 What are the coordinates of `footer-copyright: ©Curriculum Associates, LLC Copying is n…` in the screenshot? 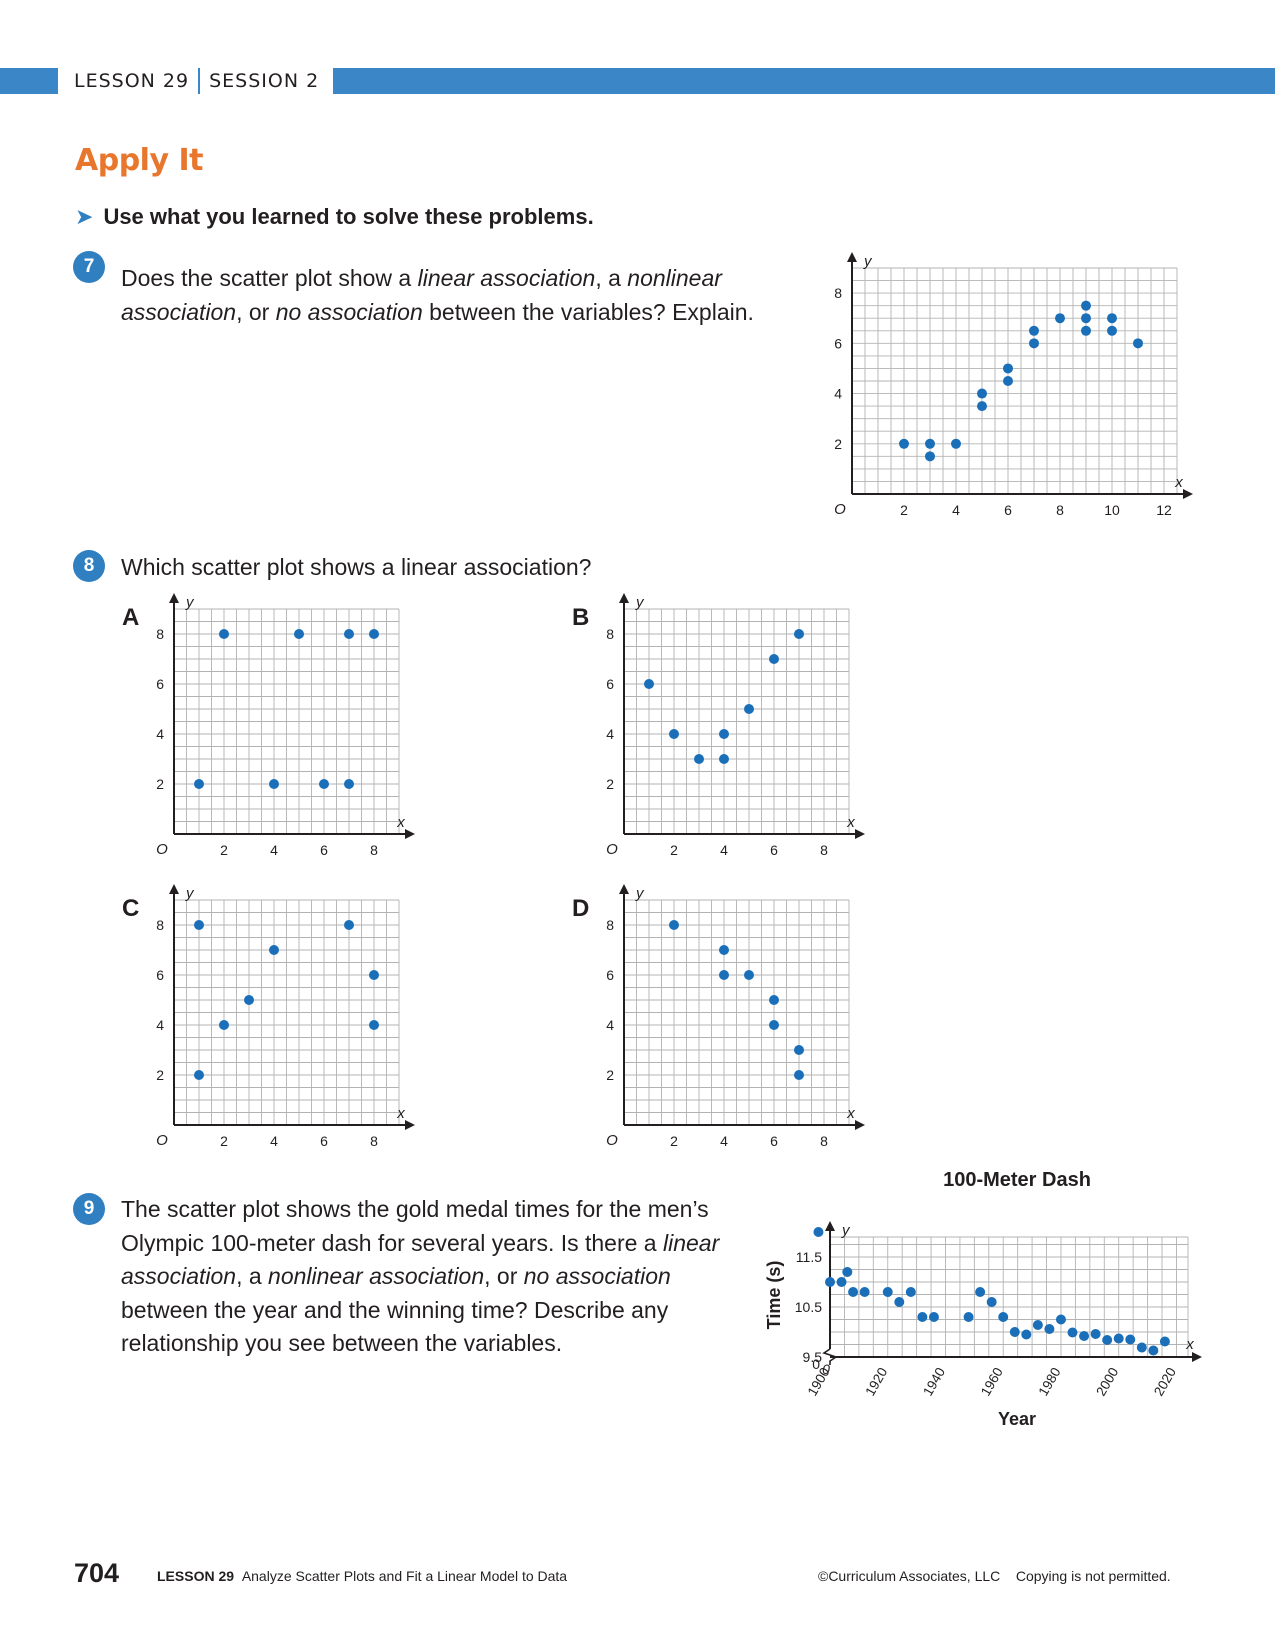 It's located at (994, 1576).